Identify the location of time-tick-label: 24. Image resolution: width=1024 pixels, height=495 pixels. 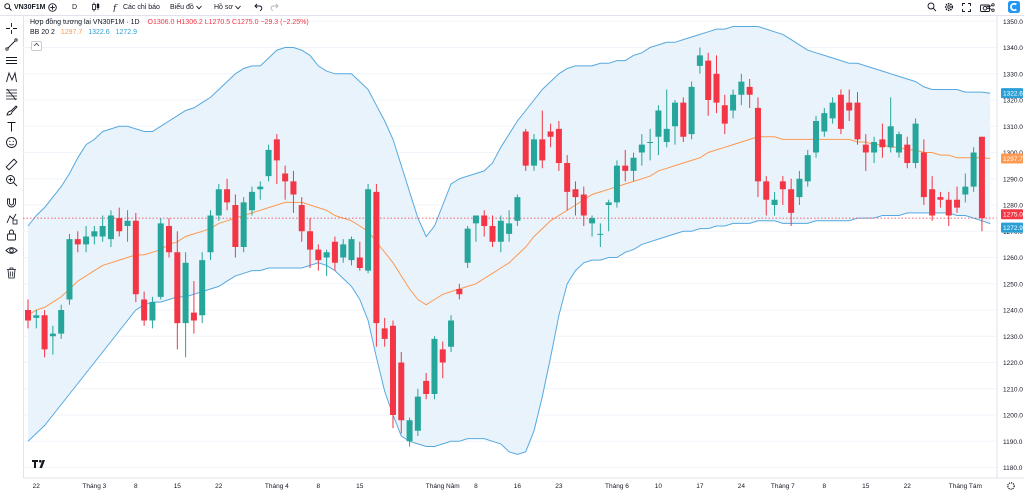
(742, 486).